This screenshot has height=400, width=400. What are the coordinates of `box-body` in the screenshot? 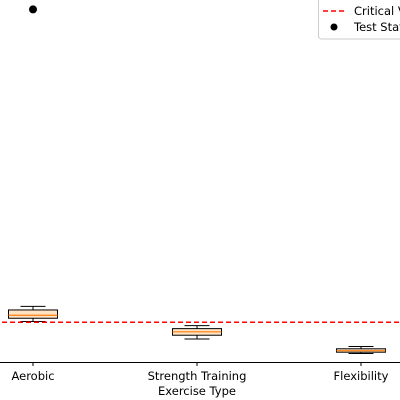 It's located at (33, 314).